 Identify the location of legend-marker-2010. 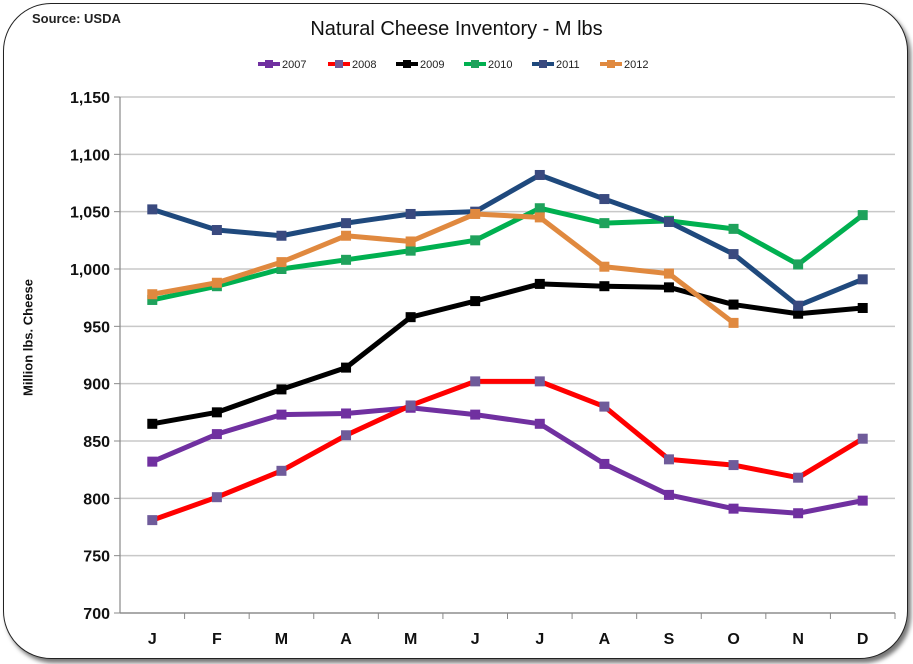
(475, 64).